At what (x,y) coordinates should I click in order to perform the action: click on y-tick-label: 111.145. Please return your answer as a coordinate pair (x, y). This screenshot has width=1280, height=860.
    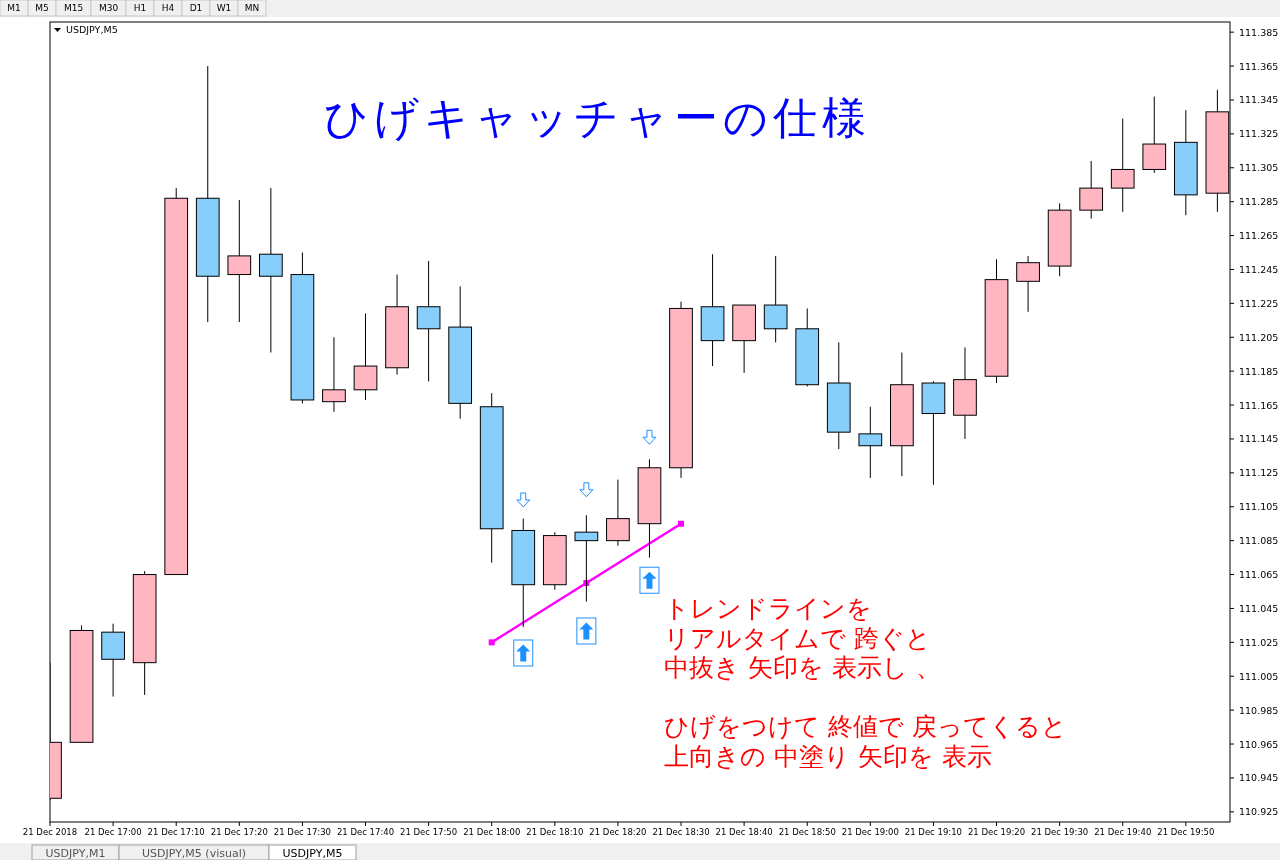
    Looking at the image, I should click on (1259, 439).